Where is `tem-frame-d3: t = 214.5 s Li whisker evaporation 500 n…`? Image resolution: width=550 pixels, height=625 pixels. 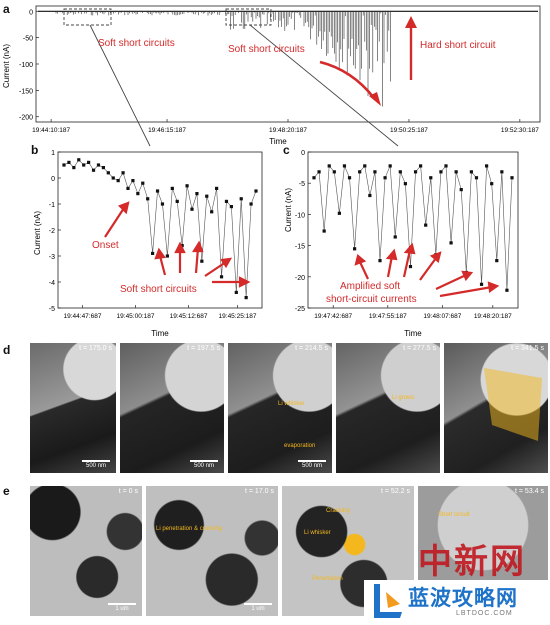 tem-frame-d3: t = 214.5 s Li whisker evaporation 500 n… is located at coordinates (280, 408).